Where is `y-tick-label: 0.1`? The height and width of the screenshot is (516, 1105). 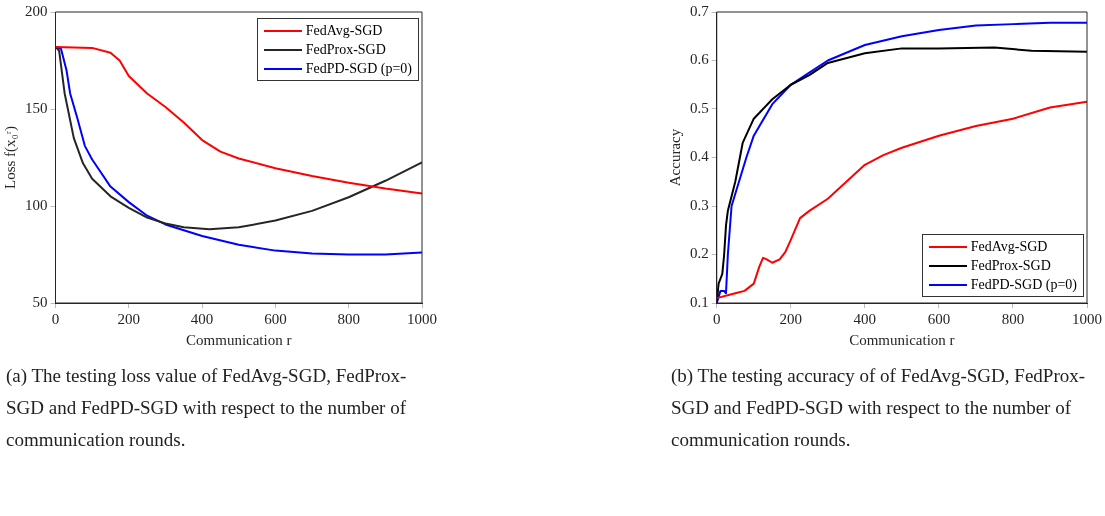 y-tick-label: 0.1 is located at coordinates (699, 301).